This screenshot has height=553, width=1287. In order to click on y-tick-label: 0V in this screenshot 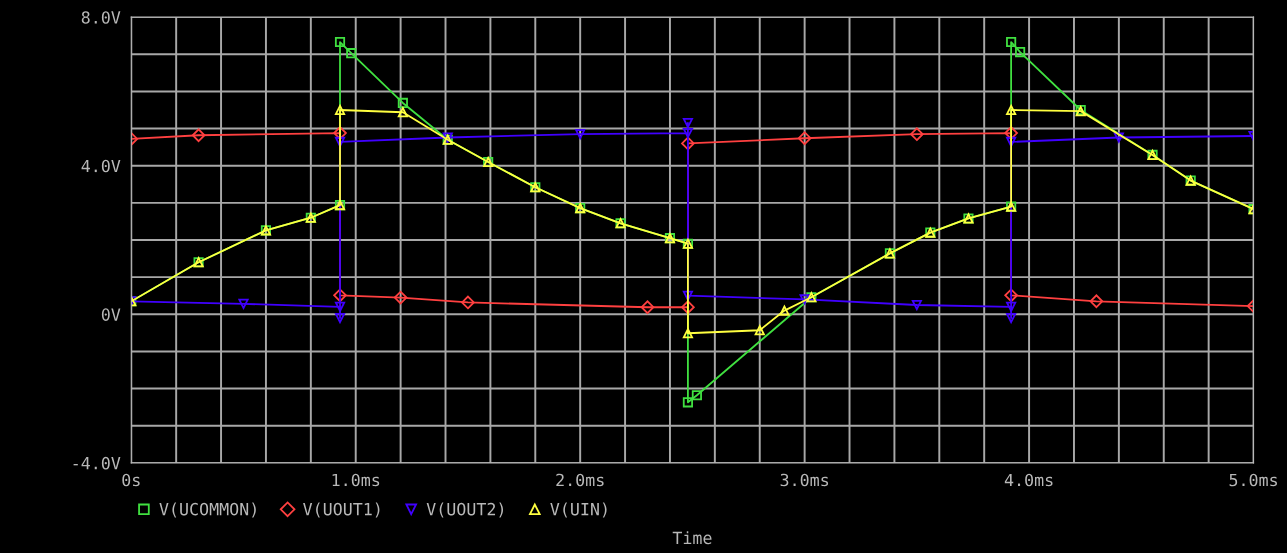, I will do `click(111, 314)`.